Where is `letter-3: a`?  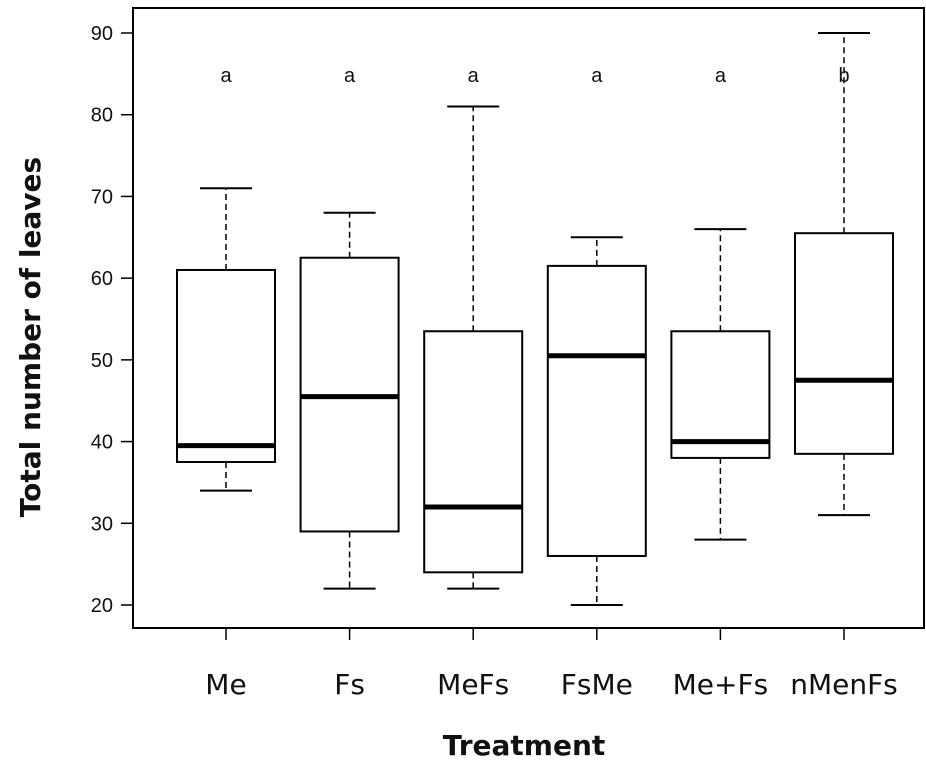 letter-3: a is located at coordinates (597, 76).